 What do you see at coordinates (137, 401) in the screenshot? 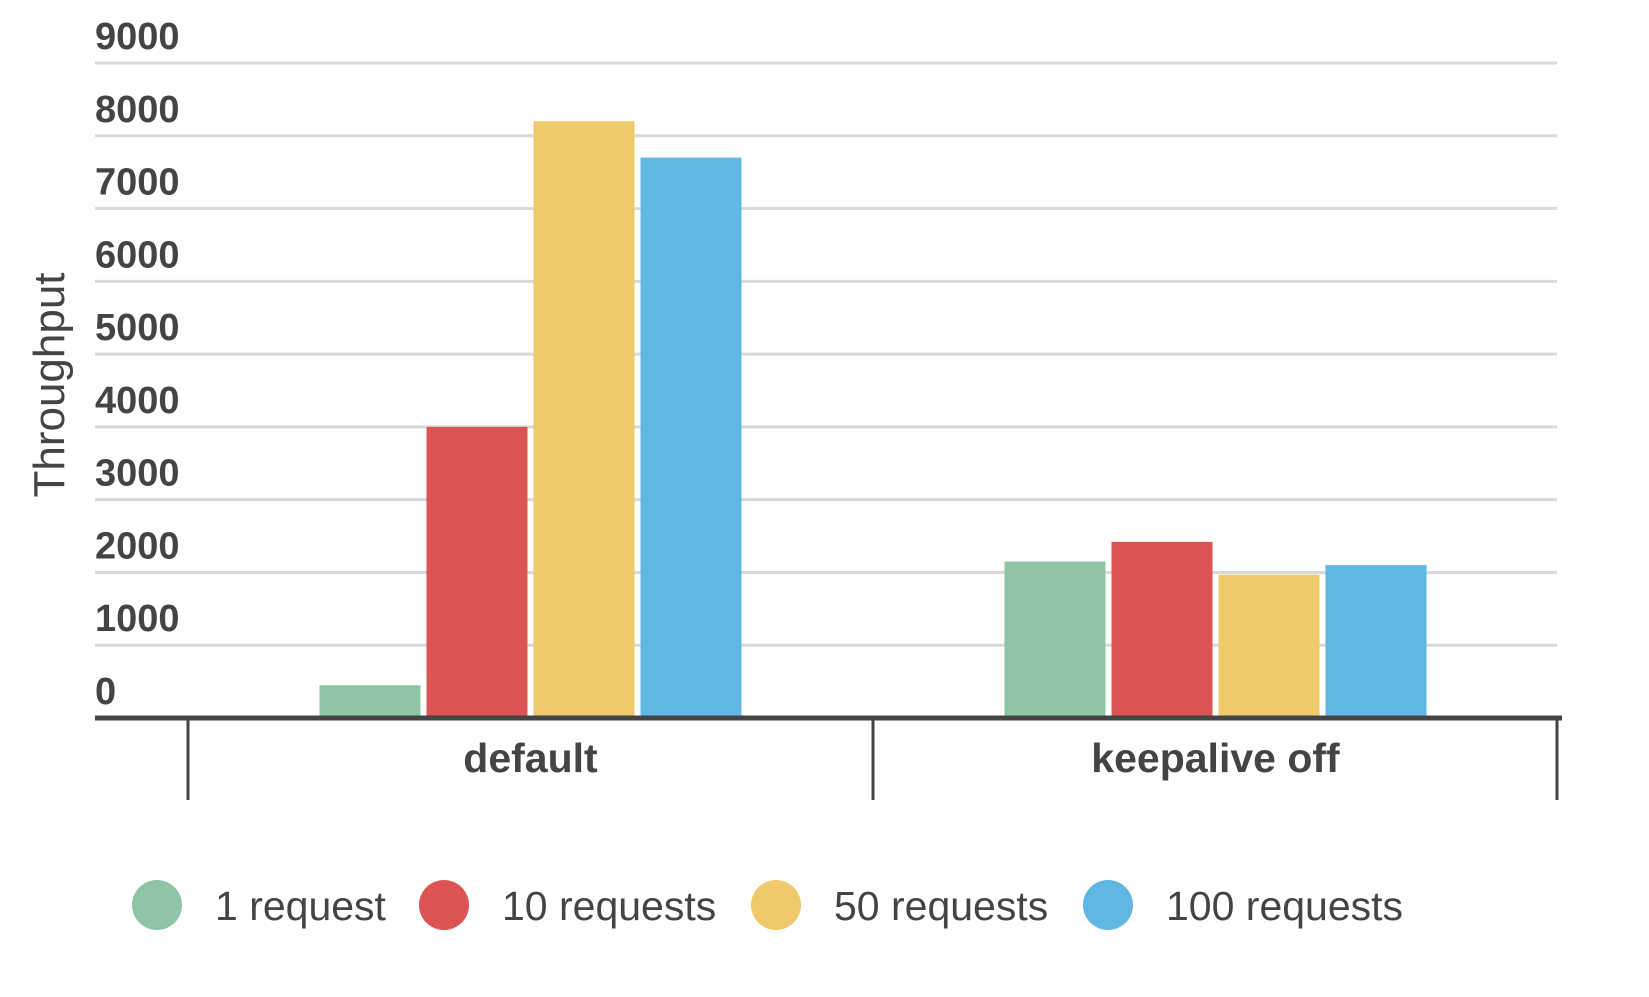
I see `y-tick-label: 4000` at bounding box center [137, 401].